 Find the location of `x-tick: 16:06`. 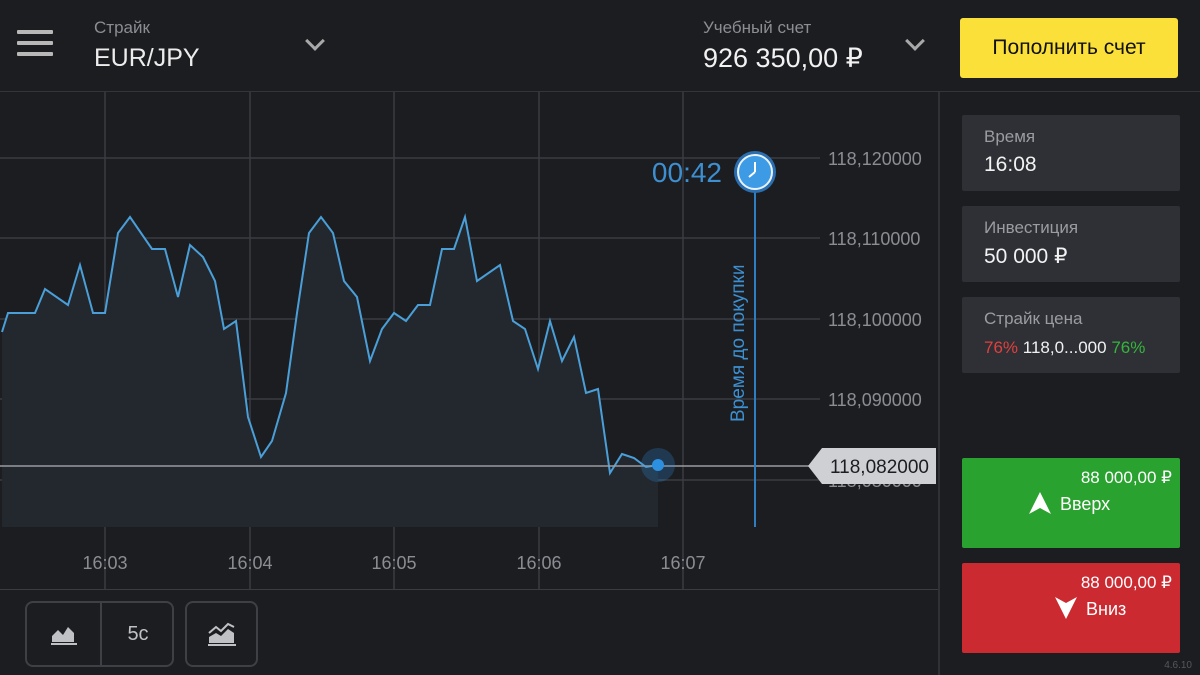

x-tick: 16:06 is located at coordinates (538, 563).